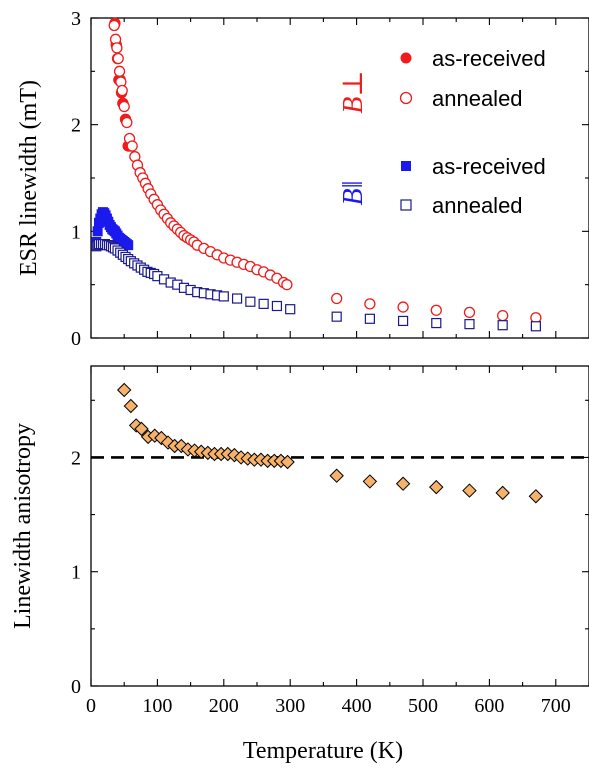  I want to click on x-tick-label: 500, so click(423, 706).